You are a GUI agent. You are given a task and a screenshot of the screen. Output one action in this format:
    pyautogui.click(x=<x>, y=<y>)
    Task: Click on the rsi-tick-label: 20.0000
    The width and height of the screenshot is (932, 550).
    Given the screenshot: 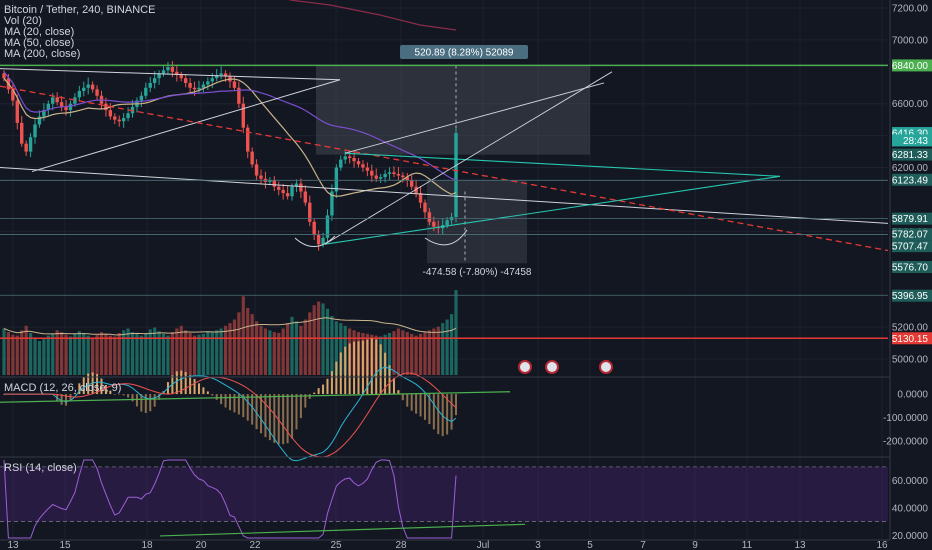 What is the action you would take?
    pyautogui.click(x=910, y=536)
    